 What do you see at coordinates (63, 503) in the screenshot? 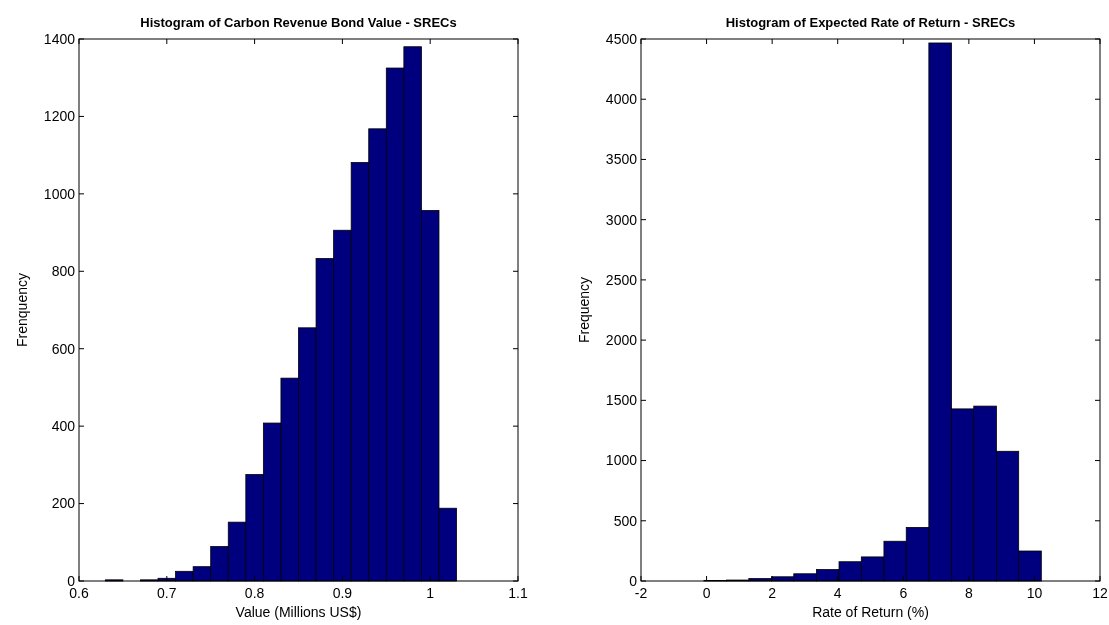
I see `y-tick-label: 200` at bounding box center [63, 503].